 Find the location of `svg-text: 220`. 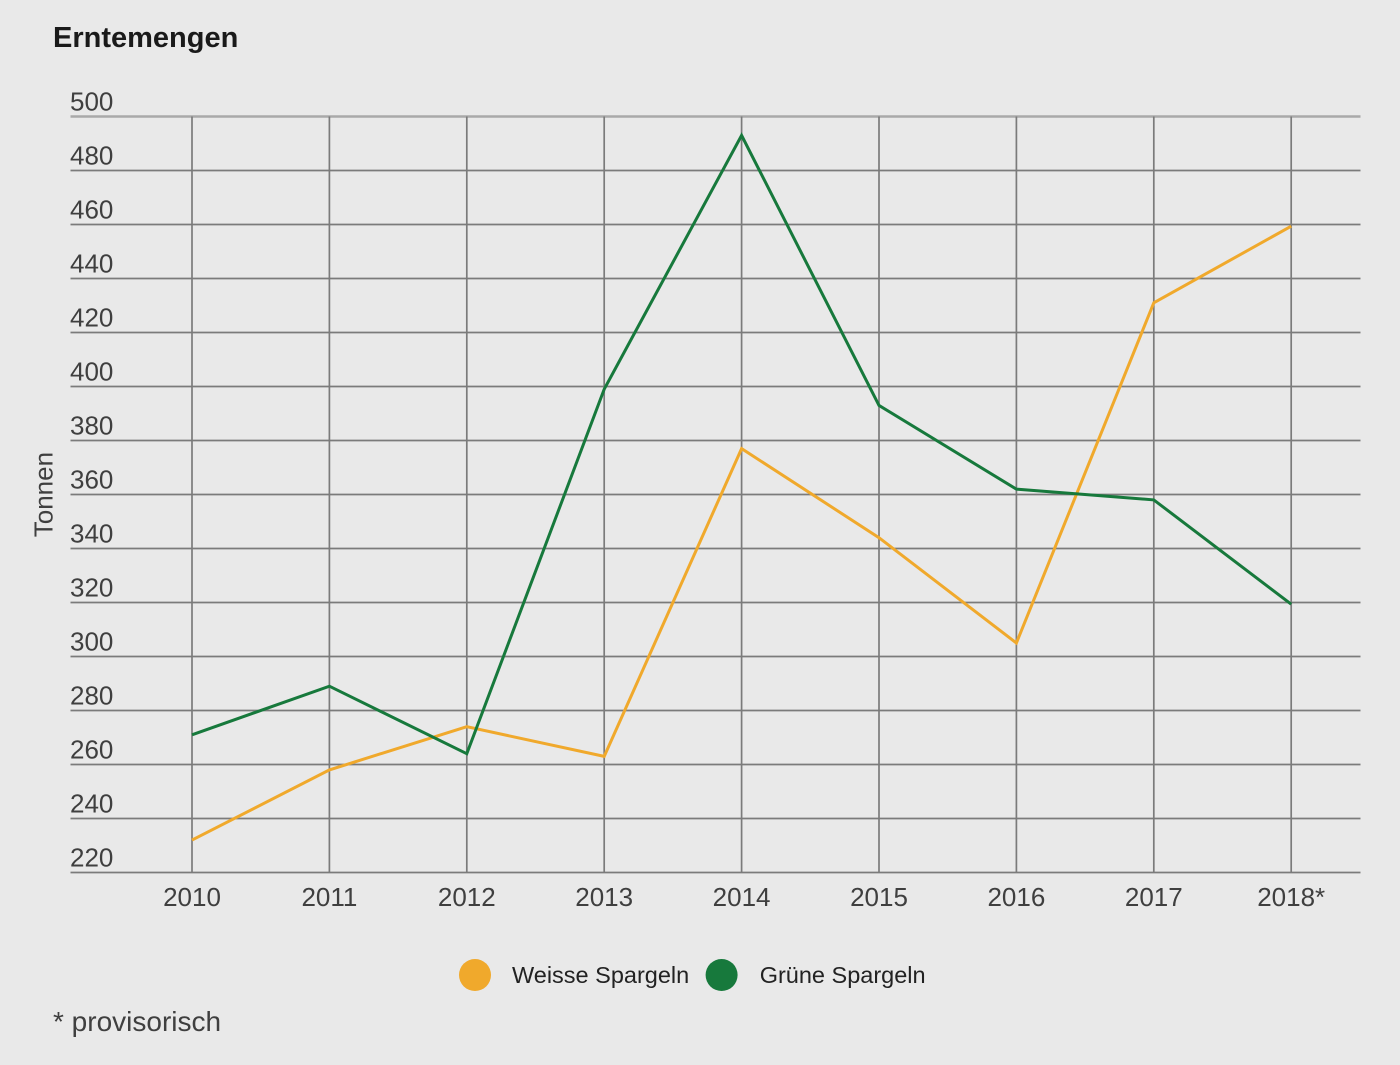

svg-text: 220 is located at coordinates (91, 858).